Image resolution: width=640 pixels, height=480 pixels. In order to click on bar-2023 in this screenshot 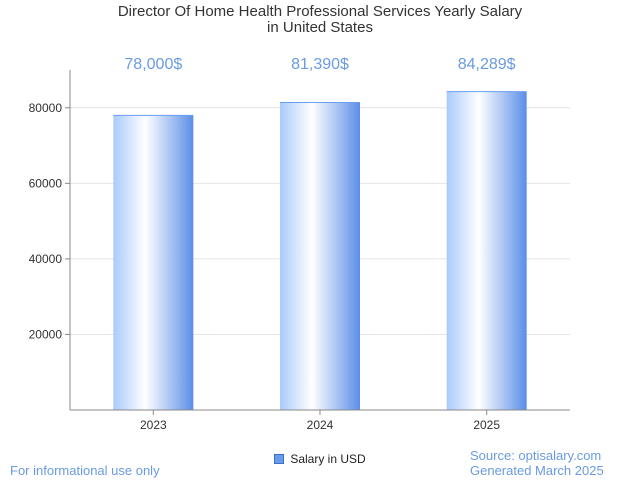, I will do `click(153, 262)`.